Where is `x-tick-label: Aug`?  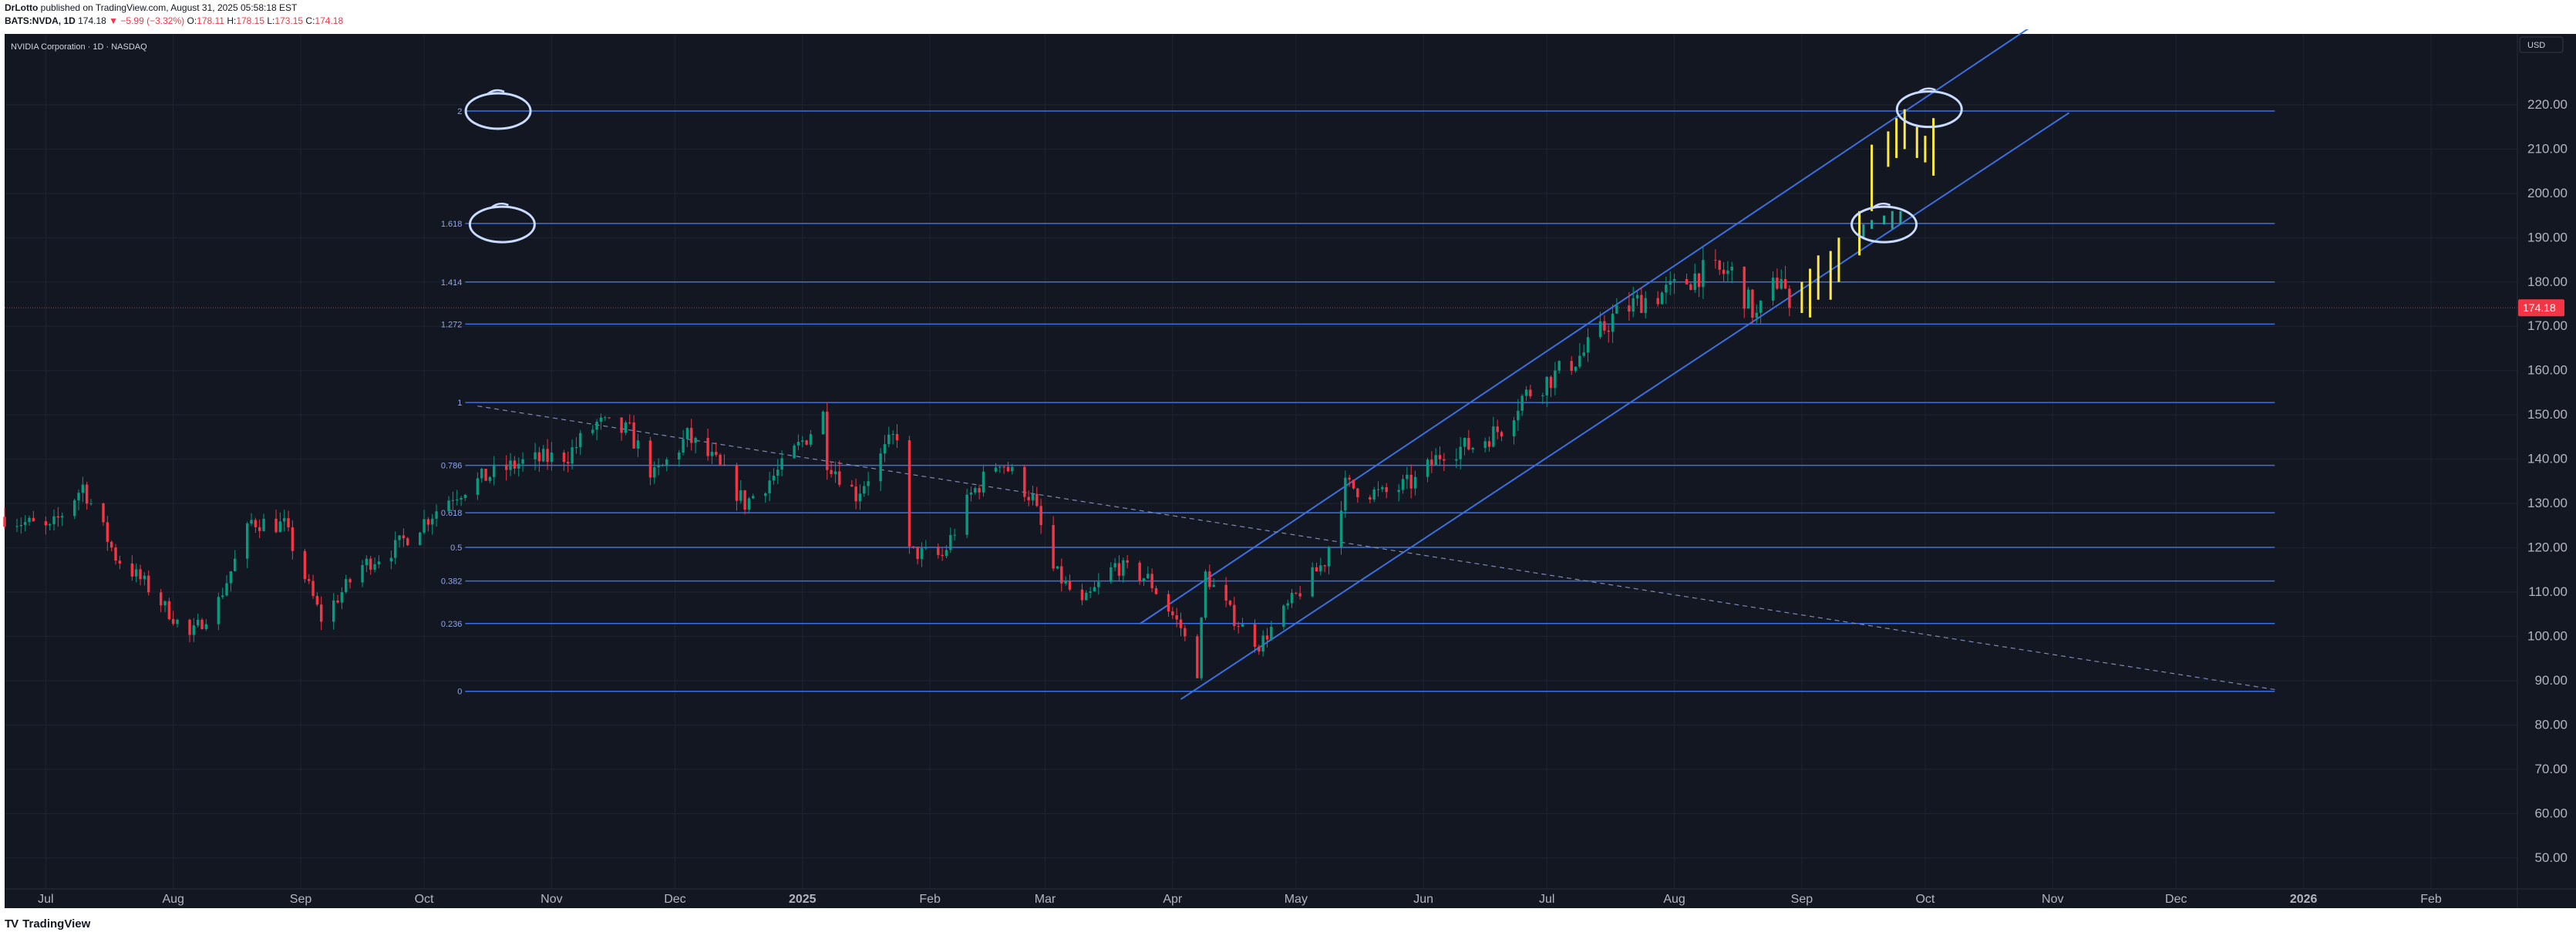
x-tick-label: Aug is located at coordinates (173, 899).